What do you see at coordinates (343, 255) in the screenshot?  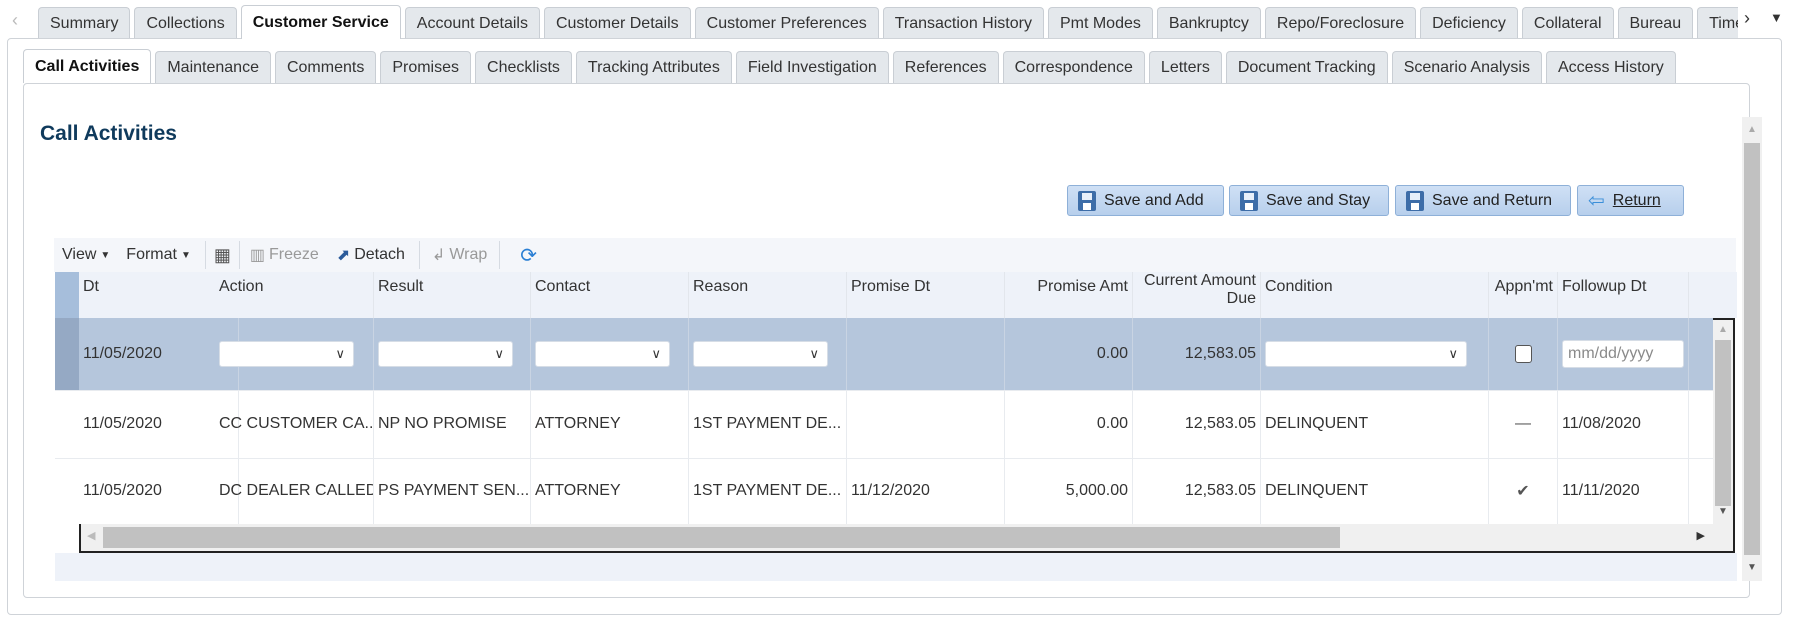 I see `detach-icon: ⬈` at bounding box center [343, 255].